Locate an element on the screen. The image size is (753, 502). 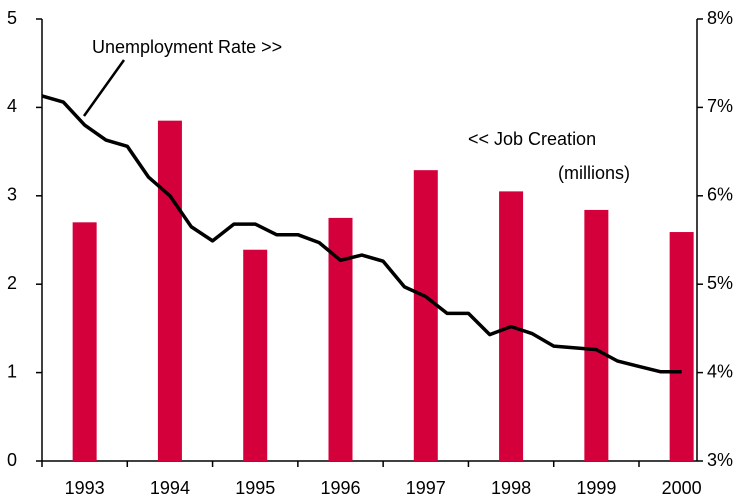
x-tick-label: 1994 is located at coordinates (170, 488).